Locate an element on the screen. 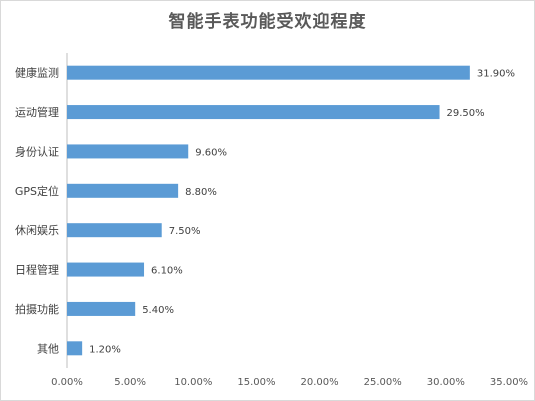 This screenshot has width=535, height=401. value-label: 29.50% is located at coordinates (466, 113).